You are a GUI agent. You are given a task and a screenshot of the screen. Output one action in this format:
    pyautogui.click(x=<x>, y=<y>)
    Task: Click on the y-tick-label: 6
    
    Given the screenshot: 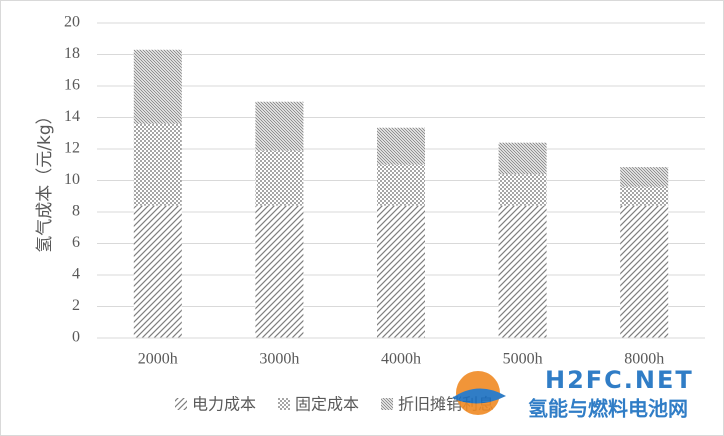 What is the action you would take?
    pyautogui.click(x=76, y=242)
    